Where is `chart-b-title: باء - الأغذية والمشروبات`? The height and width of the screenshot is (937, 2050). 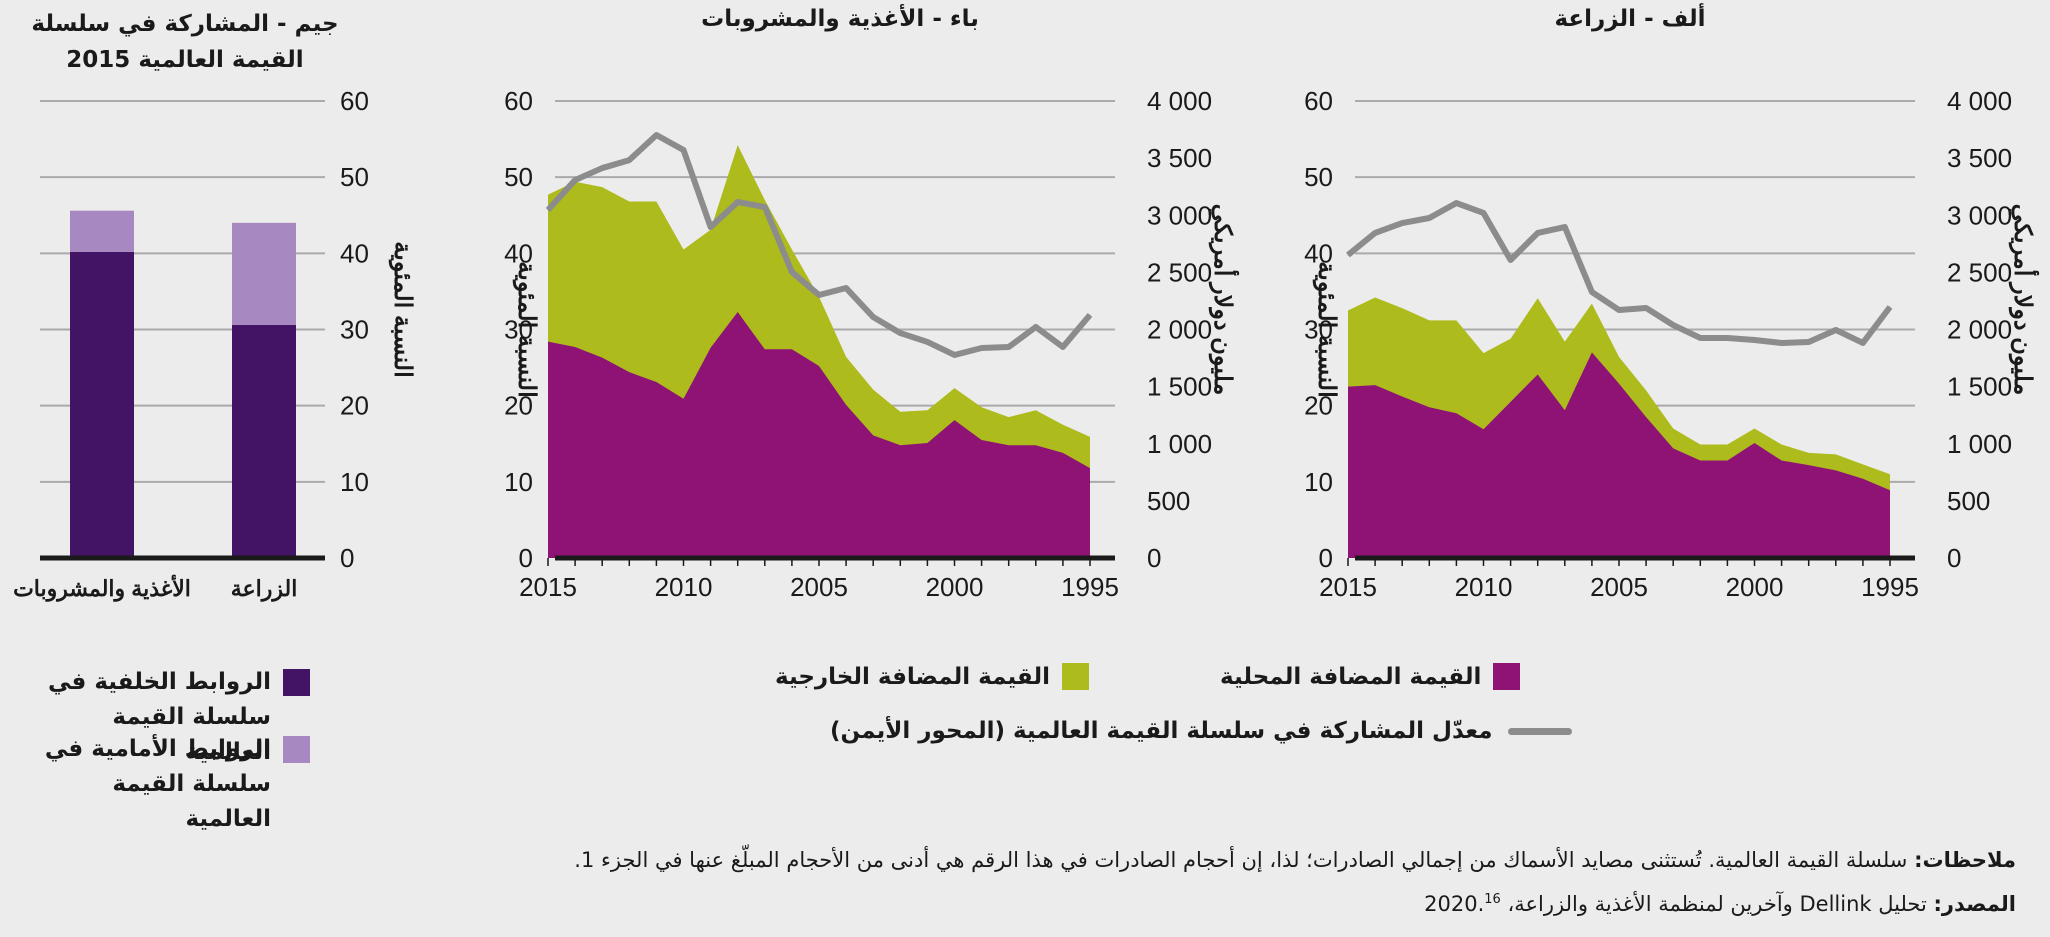 chart-b-title: باء - الأغذية والمشروبات is located at coordinates (840, 19).